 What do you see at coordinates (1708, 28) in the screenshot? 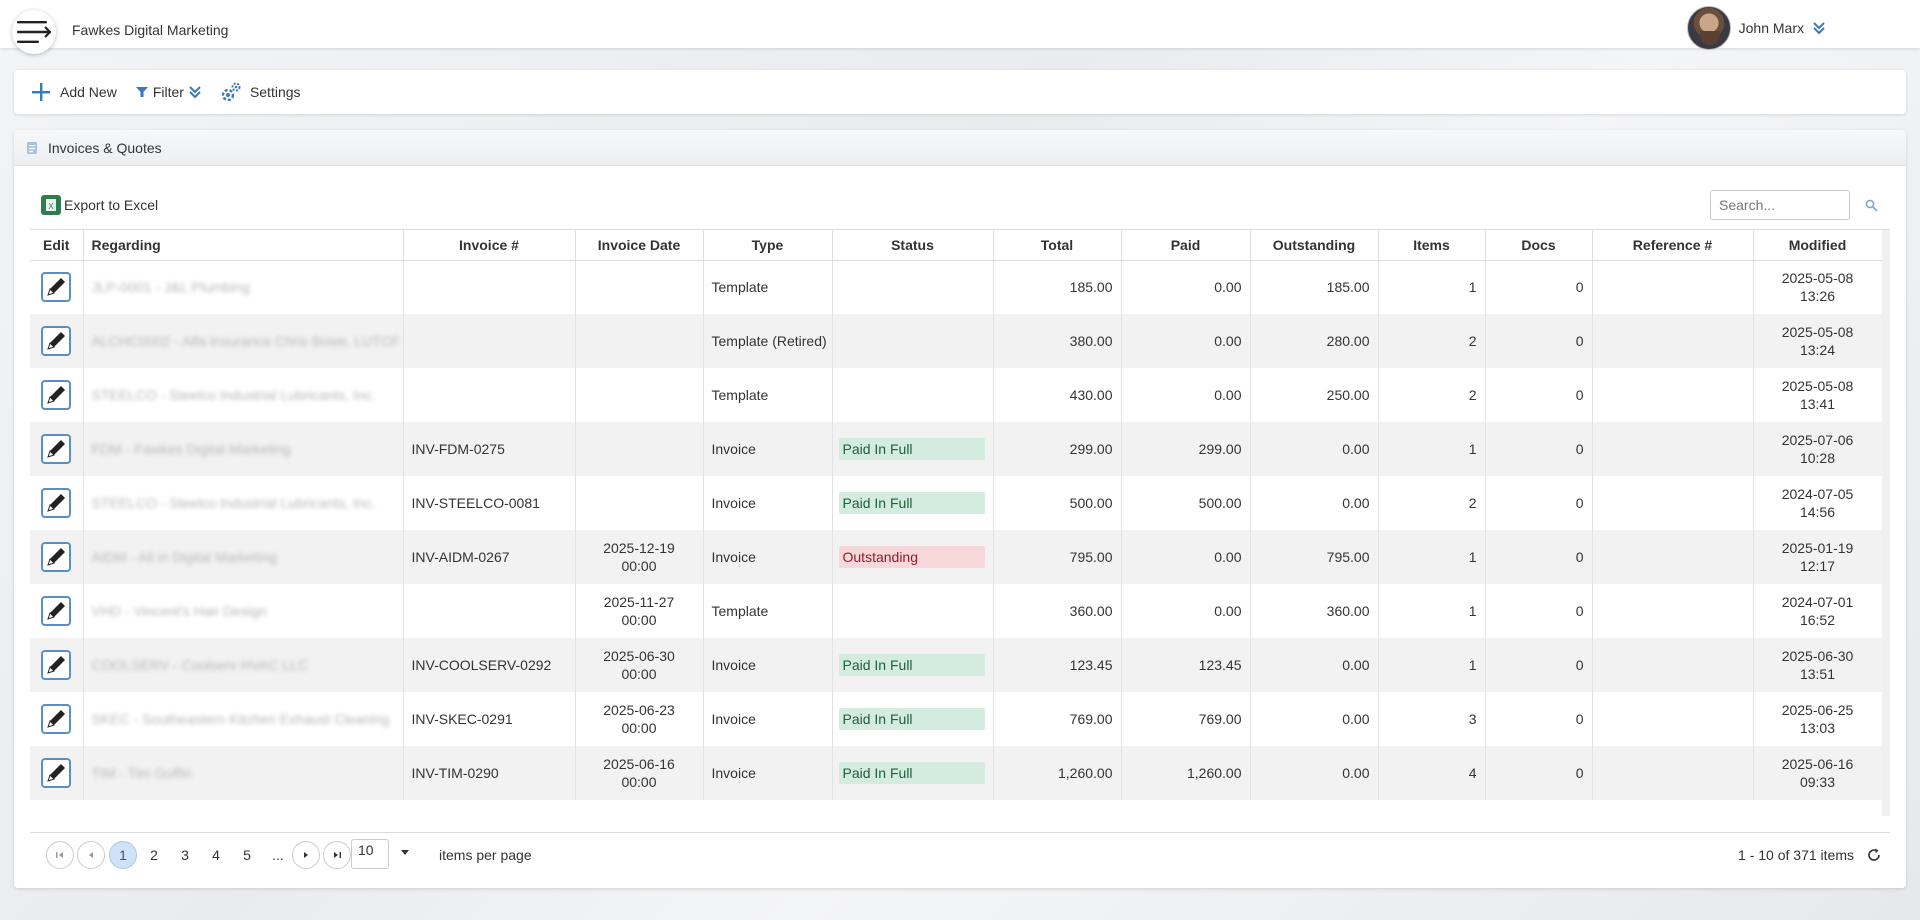
I see `avatar` at bounding box center [1708, 28].